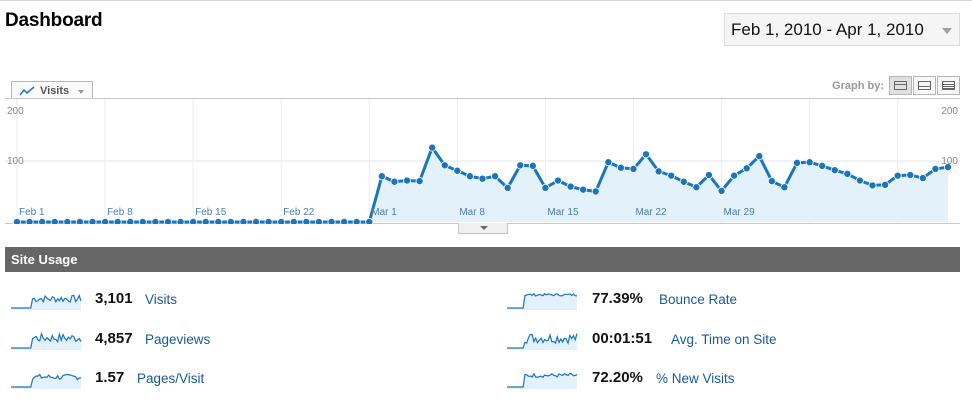 This screenshot has width=972, height=408. I want to click on x-tick-label: Feb 1, so click(32, 212).